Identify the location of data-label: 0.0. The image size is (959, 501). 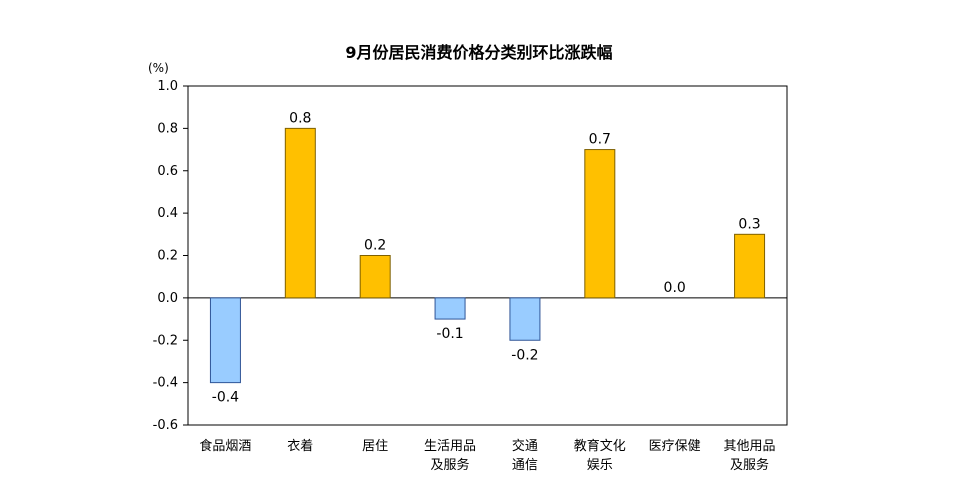
(675, 288).